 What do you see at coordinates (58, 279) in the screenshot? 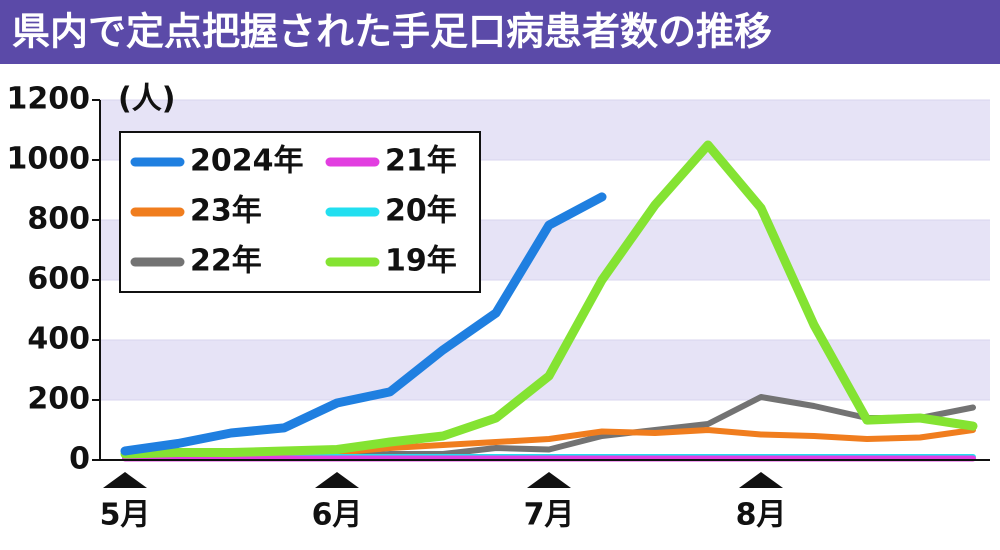
I see `y-tick-label: 600` at bounding box center [58, 279].